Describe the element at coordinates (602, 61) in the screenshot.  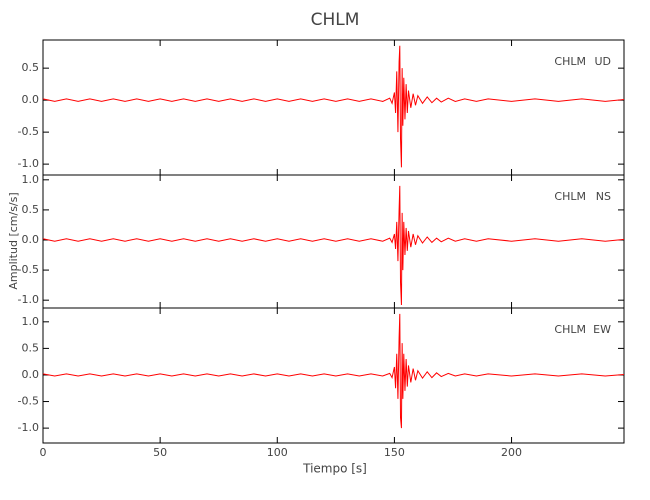
I see `component-label: UD` at that location.